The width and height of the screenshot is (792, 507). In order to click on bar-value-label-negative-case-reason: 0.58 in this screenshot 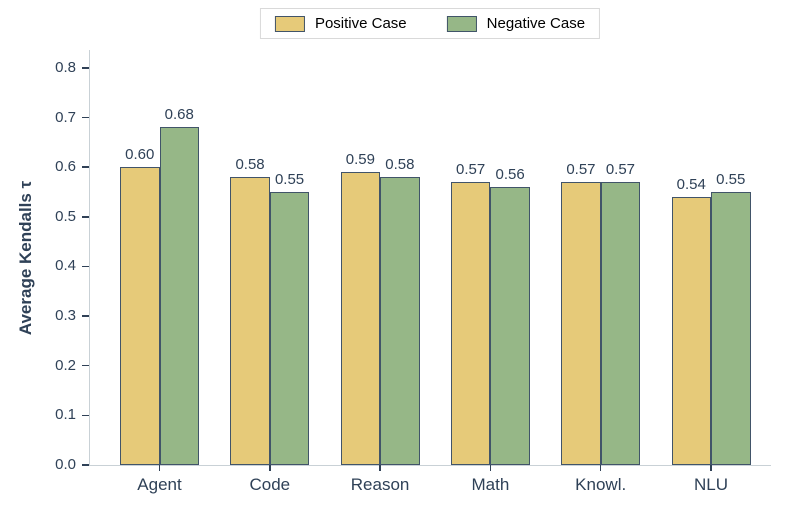, I will do `click(400, 165)`.